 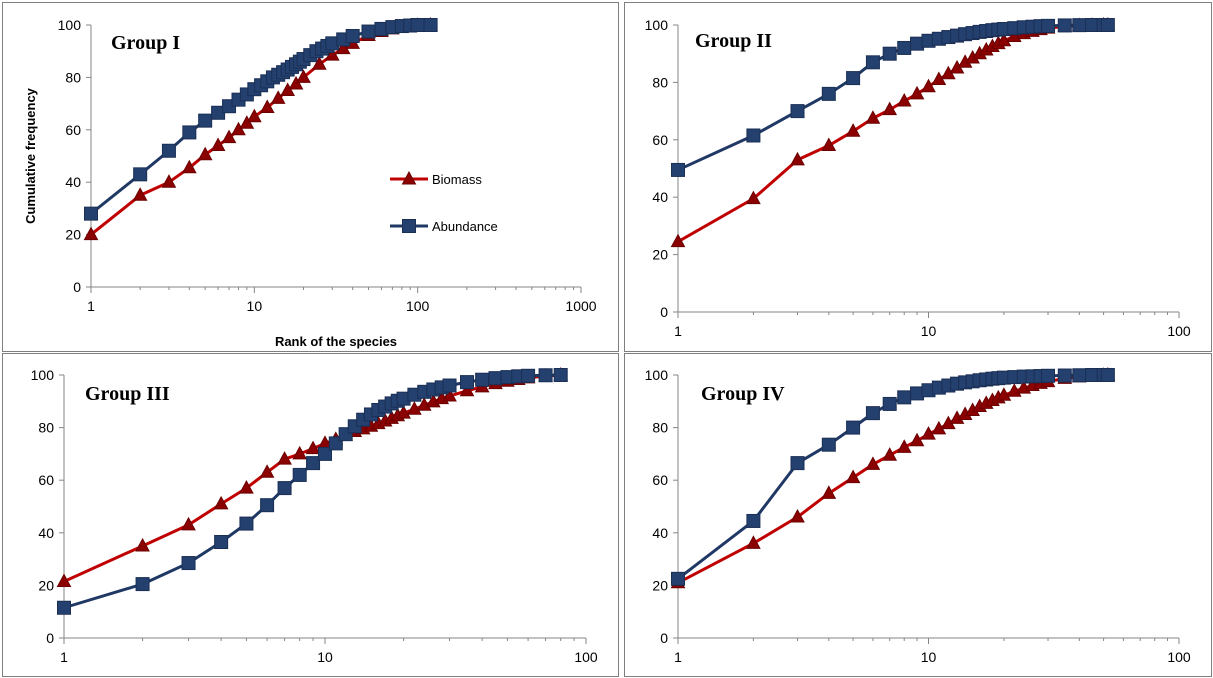 I want to click on legend: Biomass Abundance, so click(x=444, y=202).